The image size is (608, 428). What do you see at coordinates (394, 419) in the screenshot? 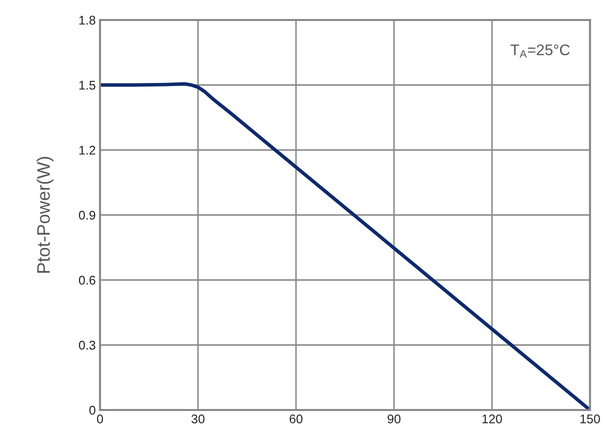
I see `x-tick-label: 90` at bounding box center [394, 419].